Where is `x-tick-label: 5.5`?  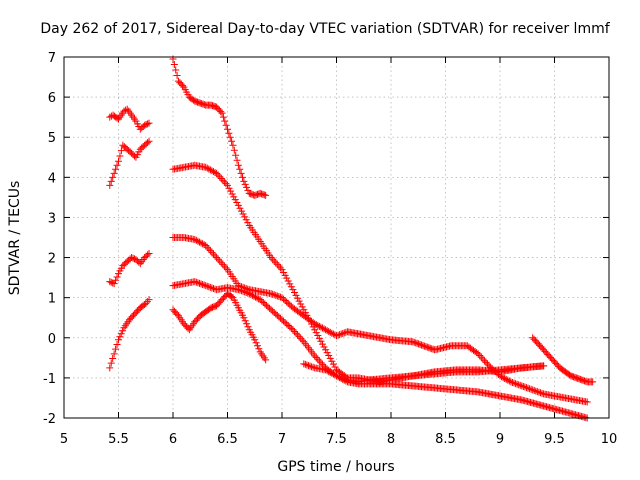 x-tick-label: 5.5 is located at coordinates (118, 439).